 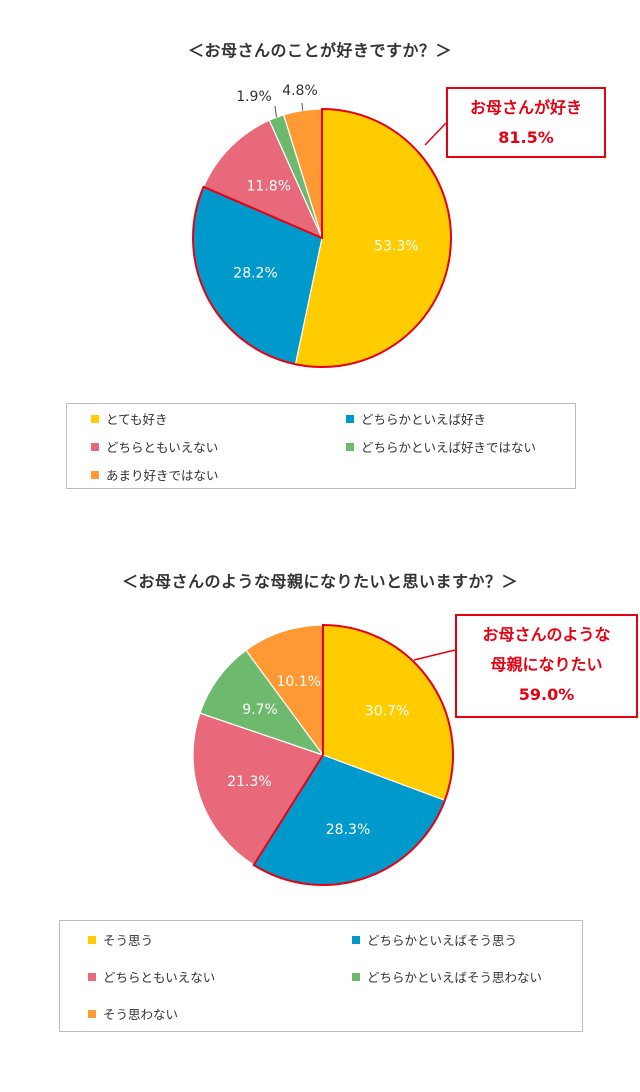 What do you see at coordinates (546, 634) in the screenshot?
I see `callout-line-1: お母さんのような` at bounding box center [546, 634].